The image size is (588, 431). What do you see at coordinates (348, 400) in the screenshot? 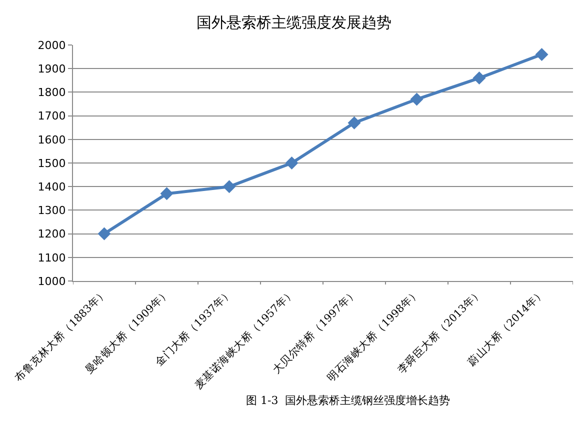
I see `caption: 图 1-3 国外悬索桥主缆钢丝强度增长趋势` at bounding box center [348, 400].